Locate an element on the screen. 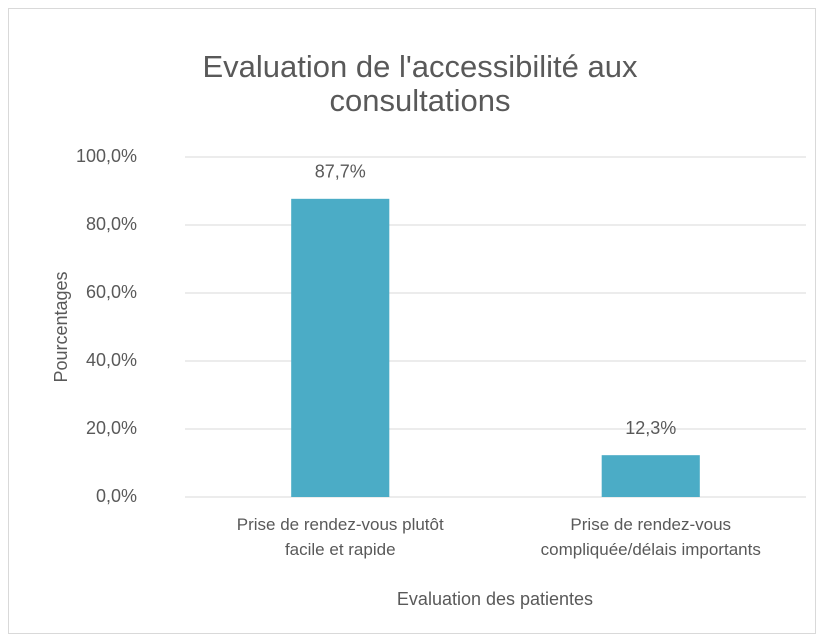 The height and width of the screenshot is (639, 824). y-tick-label: 60,0% is located at coordinates (111, 292).